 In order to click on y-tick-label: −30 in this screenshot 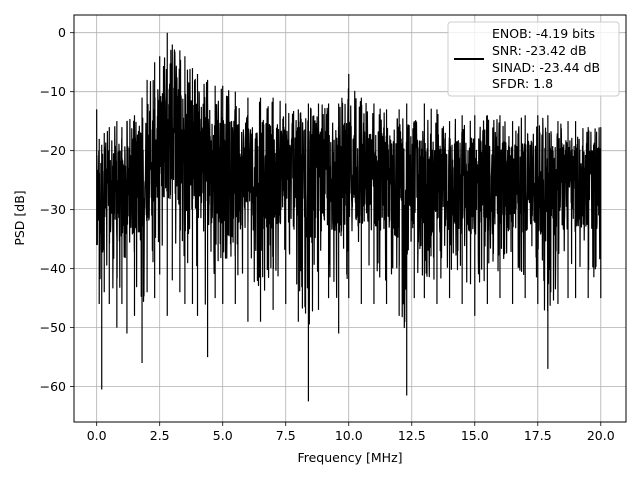, I will do `click(53, 209)`.